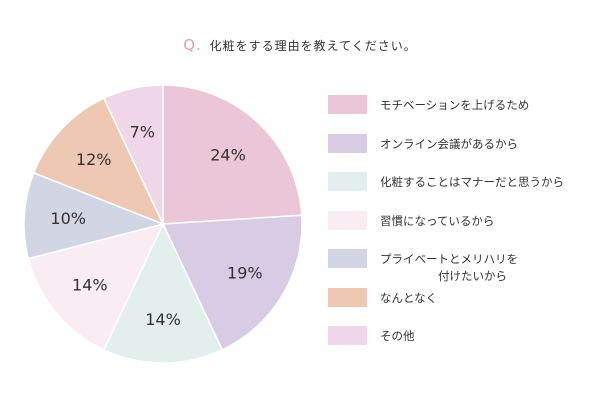 This screenshot has width=600, height=400. What do you see at coordinates (449, 267) in the screenshot?
I see `legend-label-5: プライベートとメリハリを 付けたいから` at bounding box center [449, 267].